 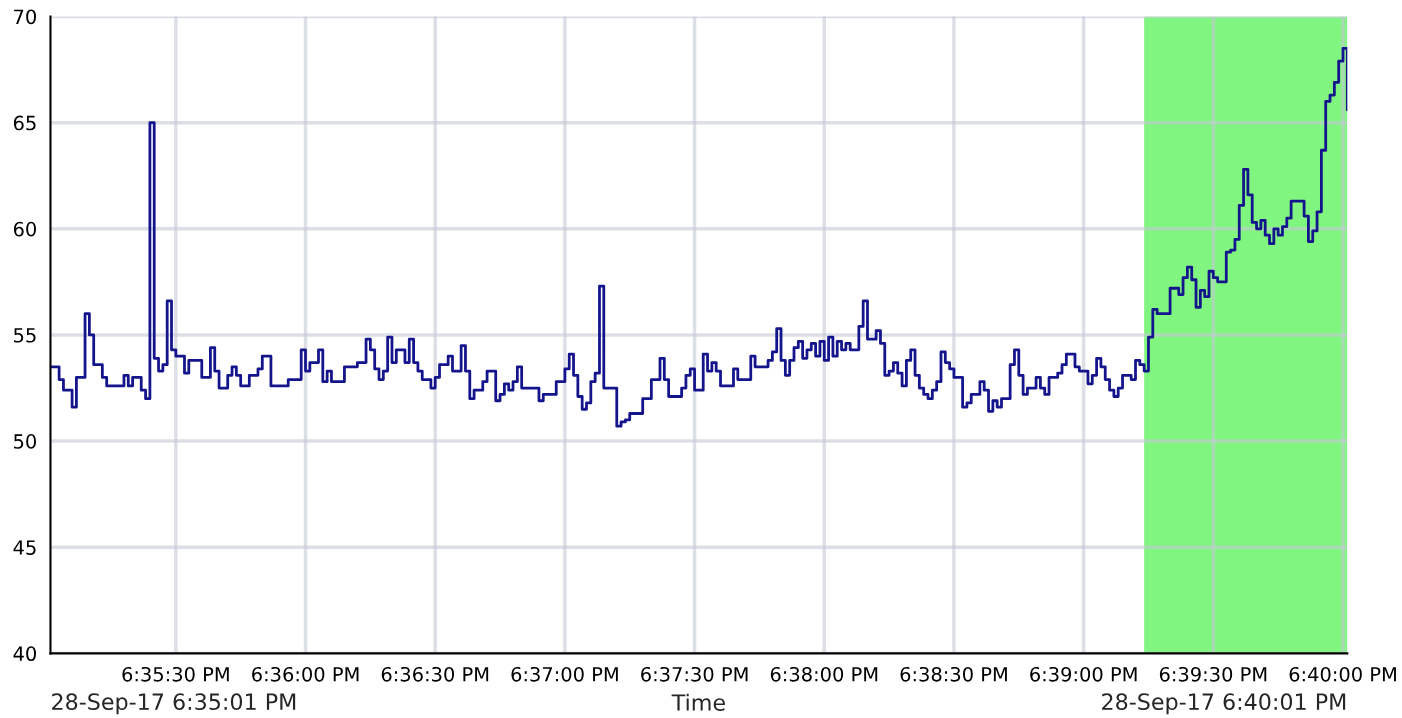 I want to click on y-tick-label: 55, so click(x=25, y=335).